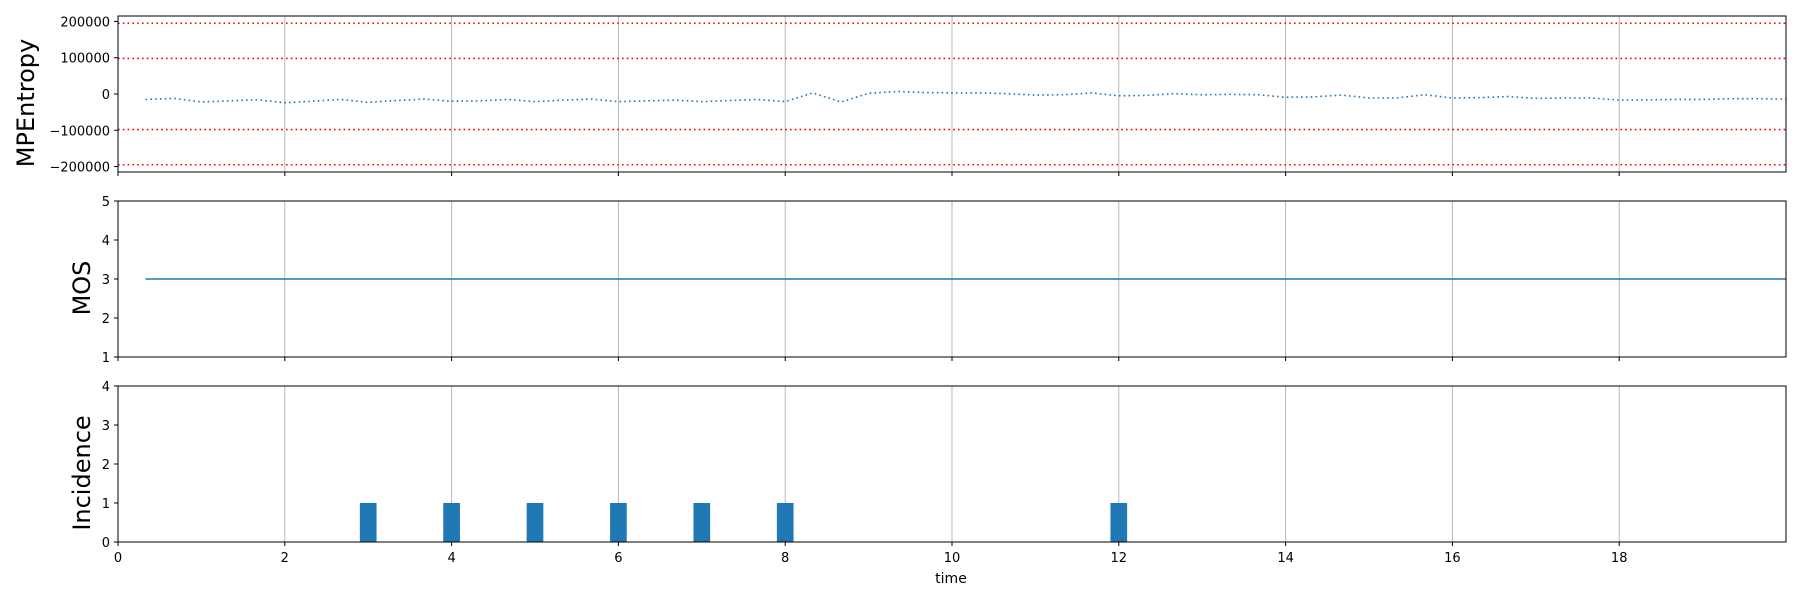 This screenshot has height=600, width=1800. I want to click on mpentropy-ylabel: MPEntropy, so click(26, 103).